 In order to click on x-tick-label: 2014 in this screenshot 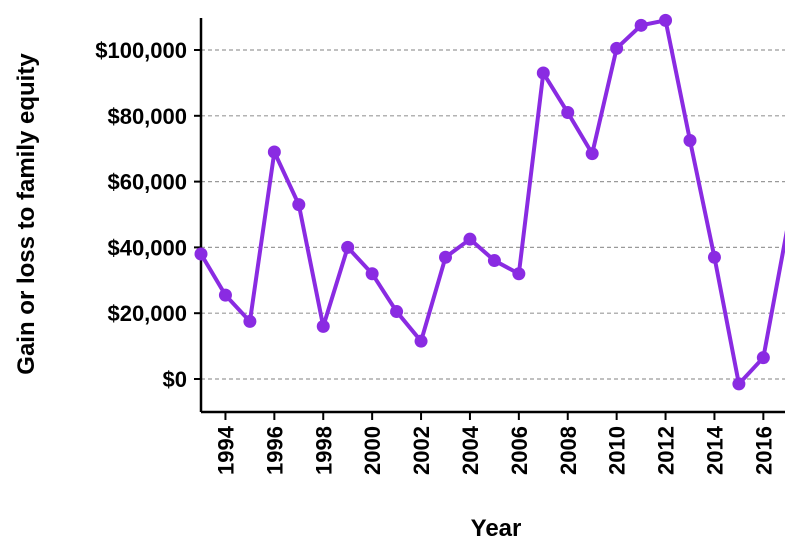, I will do `click(714, 450)`.